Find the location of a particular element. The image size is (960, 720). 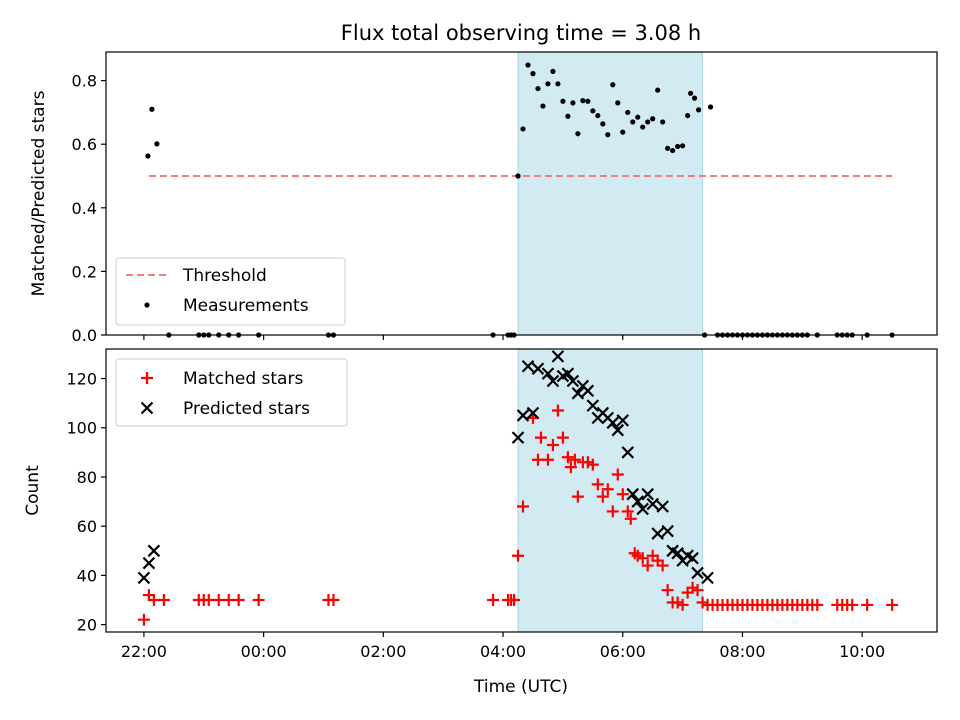

x-tick-label: 00:00 is located at coordinates (264, 651).